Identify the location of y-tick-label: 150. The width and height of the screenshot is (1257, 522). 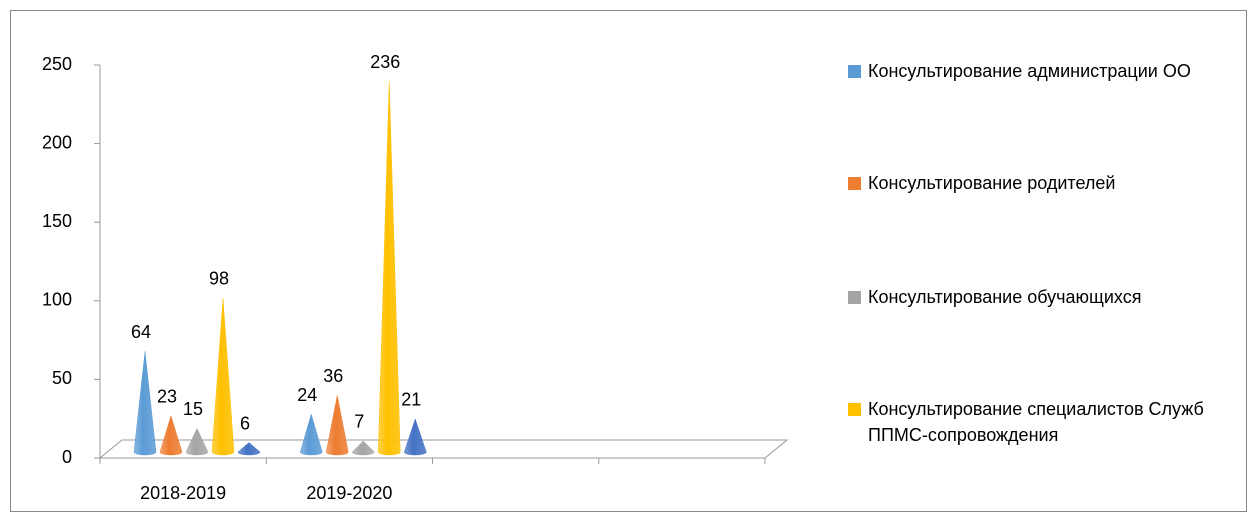
(57, 221).